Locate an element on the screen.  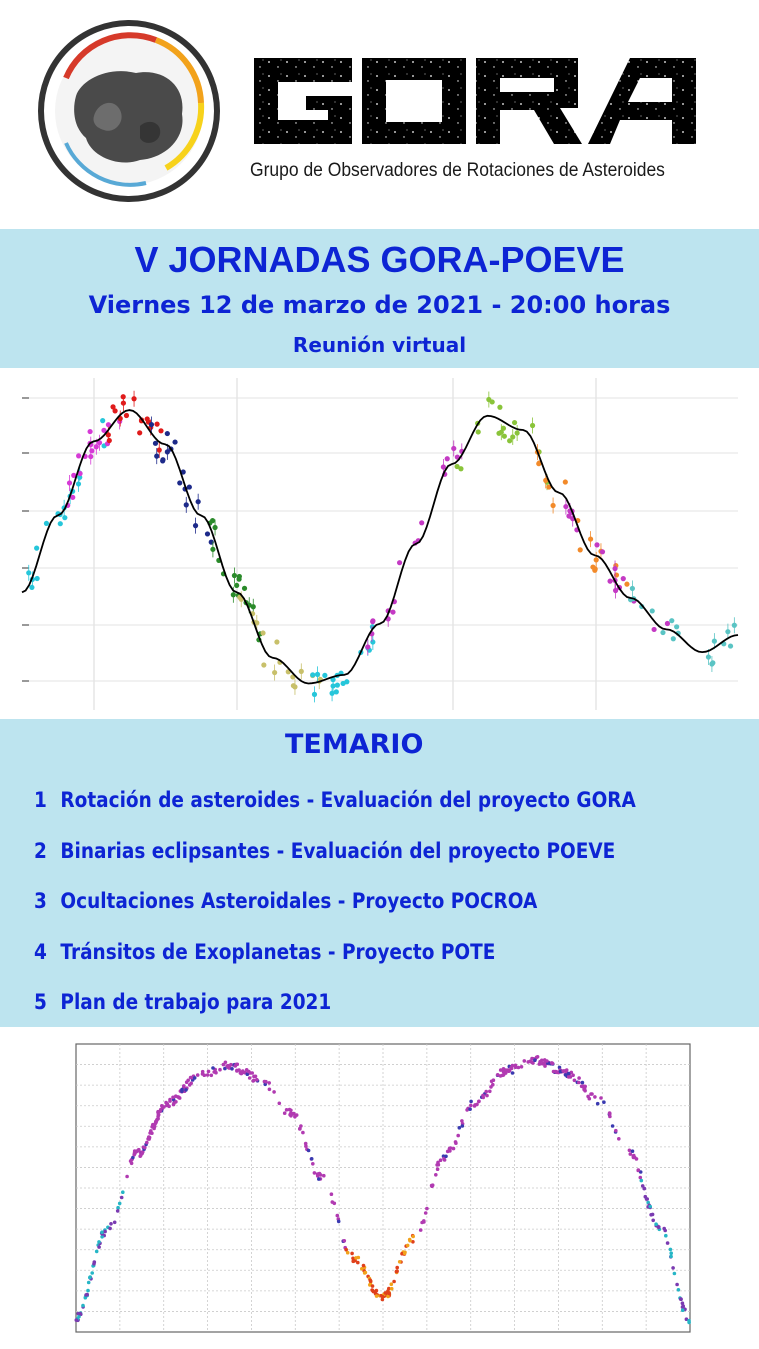
agenda-item: 5 Plan de trabajo para 2021 is located at coordinates (182, 1002).